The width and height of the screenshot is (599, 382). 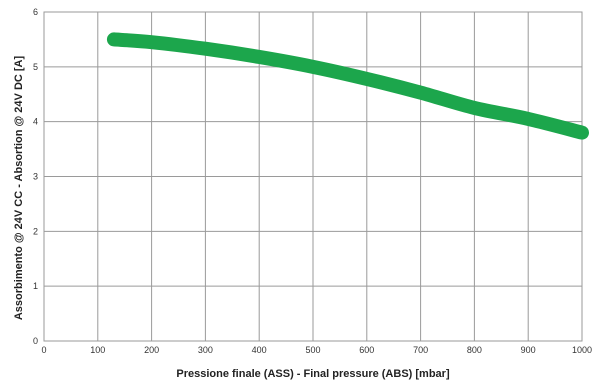 I want to click on x-tick-label: 700, so click(x=420, y=350).